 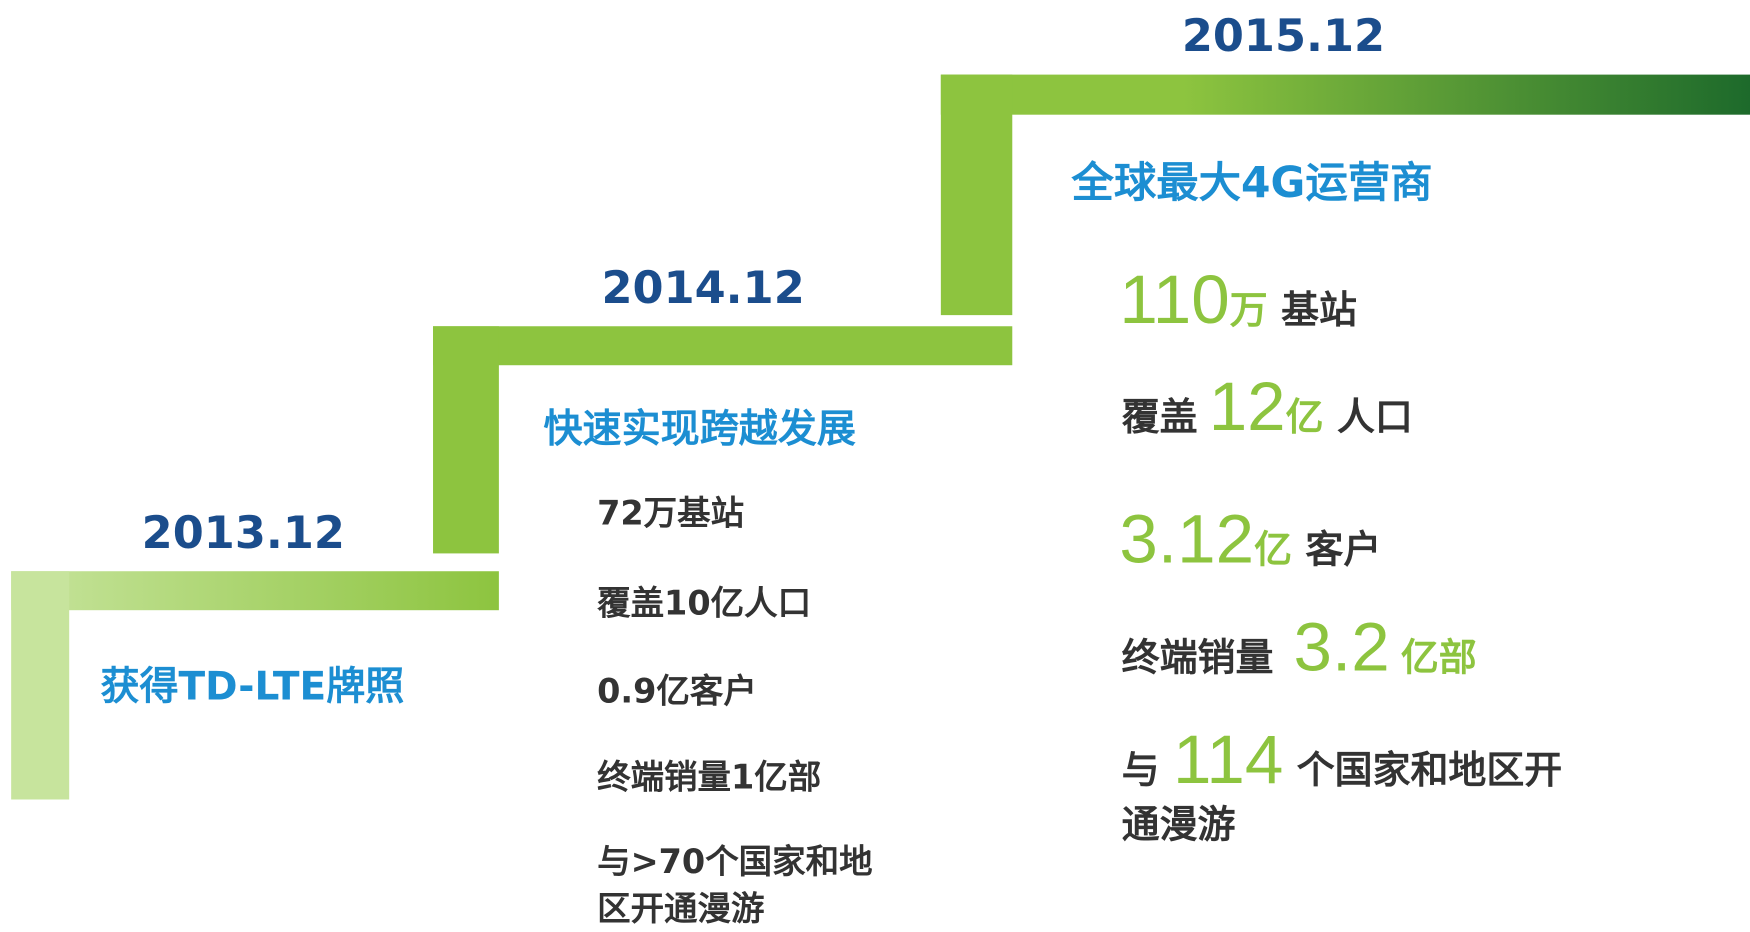 I want to click on date: 2013.12, so click(x=243, y=533).